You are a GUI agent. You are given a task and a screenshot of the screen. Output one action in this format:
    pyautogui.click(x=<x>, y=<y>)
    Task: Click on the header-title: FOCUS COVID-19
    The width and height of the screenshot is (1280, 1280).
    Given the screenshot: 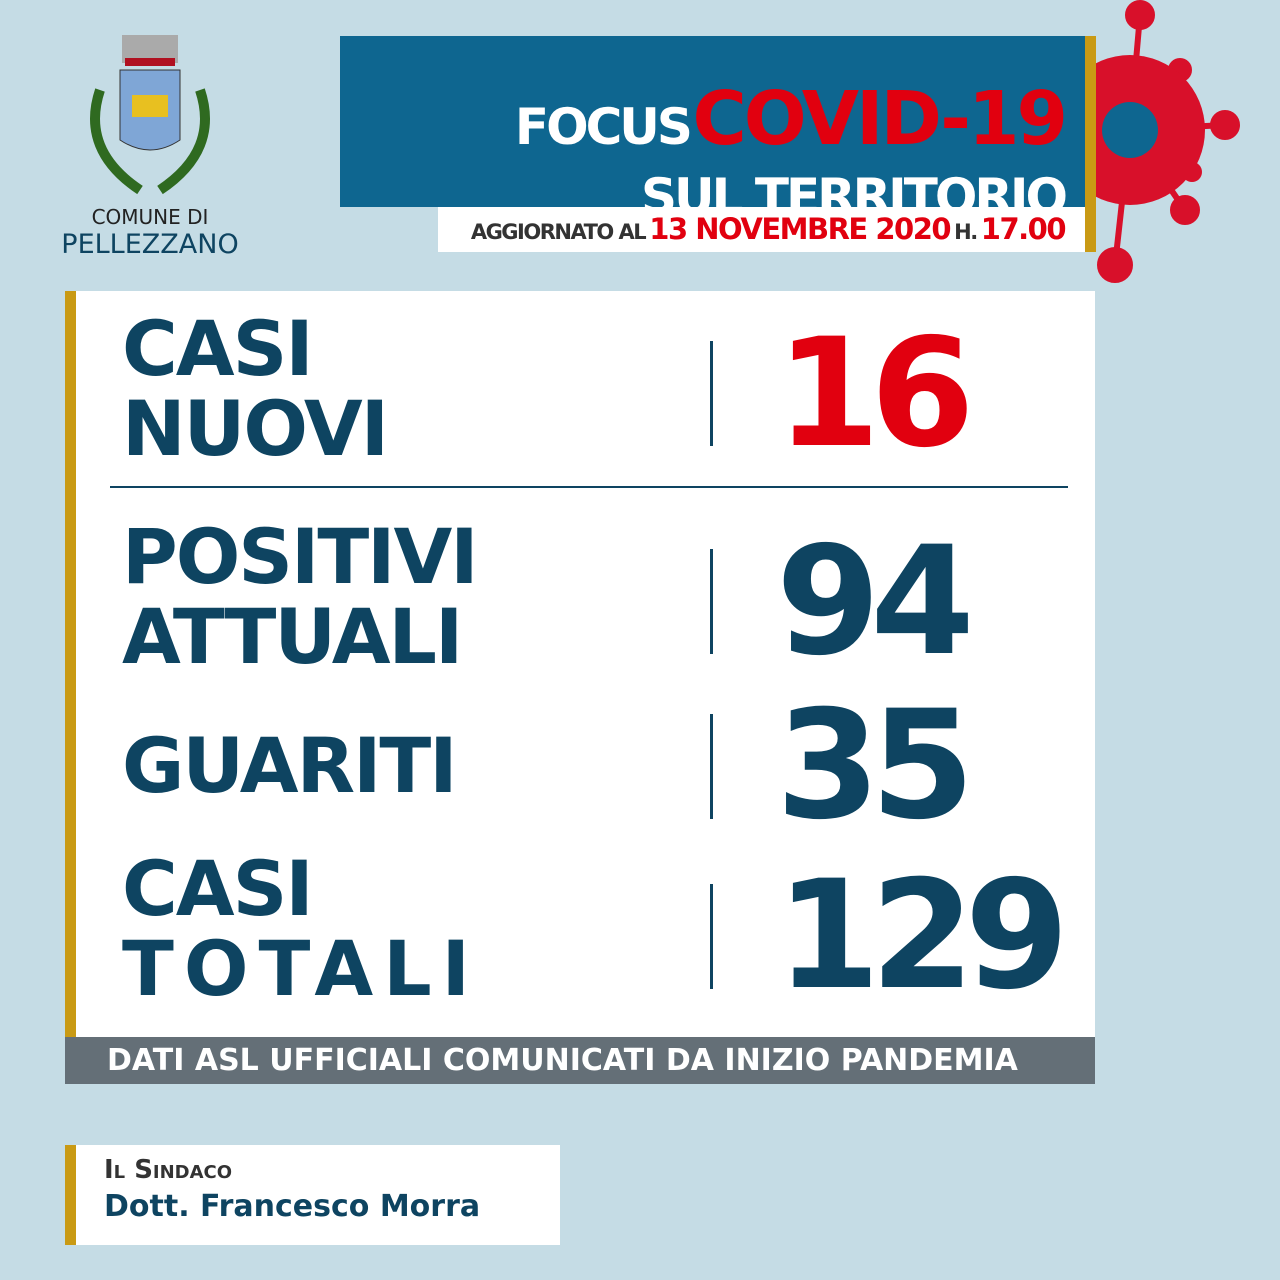 What is the action you would take?
    pyautogui.click(x=791, y=119)
    